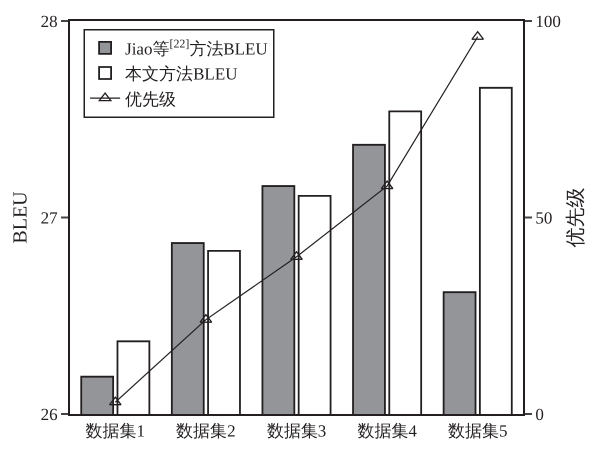 The image size is (595, 452). Describe the element at coordinates (539, 414) in the screenshot. I see `y2-tick-label: 0` at that location.